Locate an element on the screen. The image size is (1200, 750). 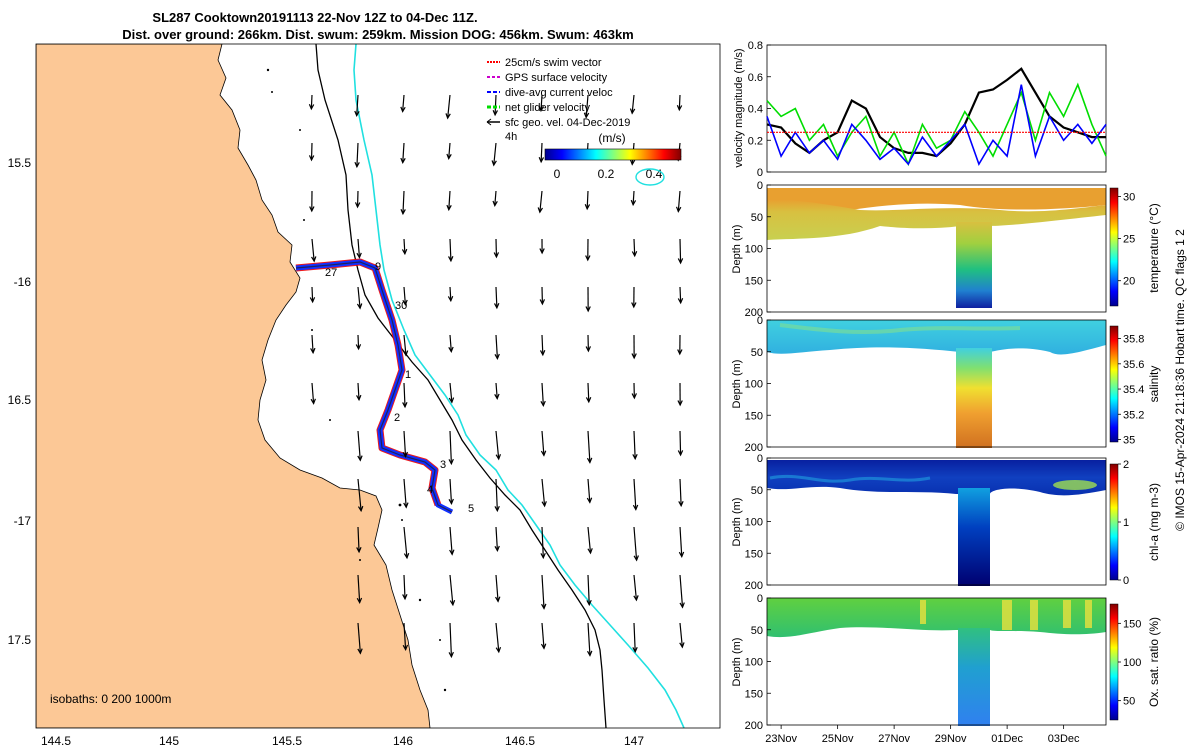
time-tick-label: 03Dec is located at coordinates (1064, 739).